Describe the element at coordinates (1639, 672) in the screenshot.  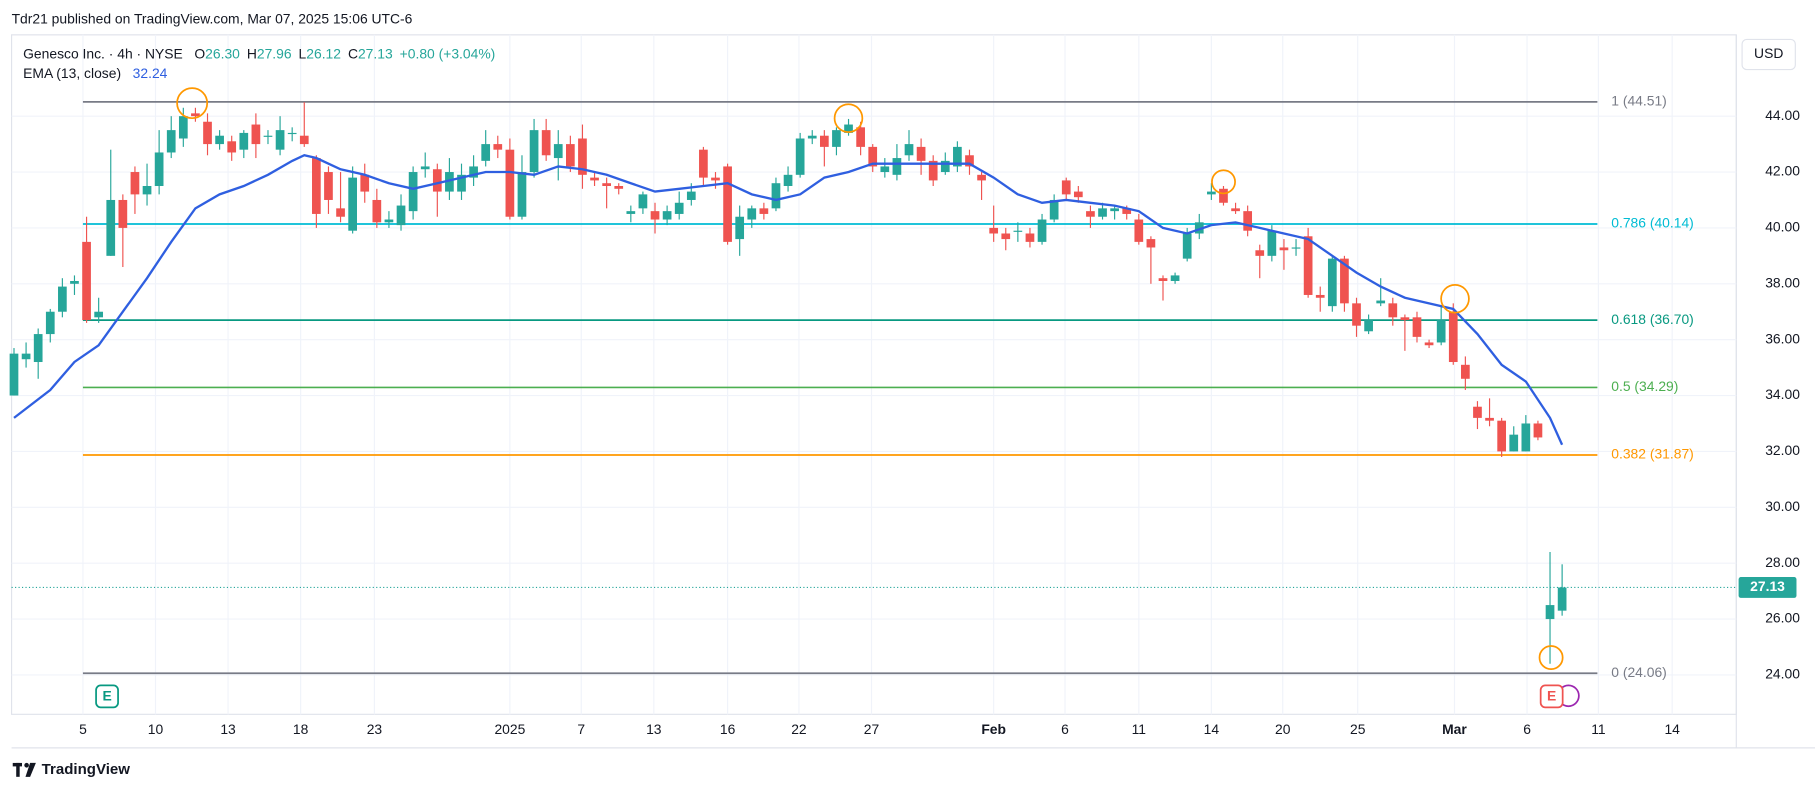
I see `fib-label: 0 (24.06)` at that location.